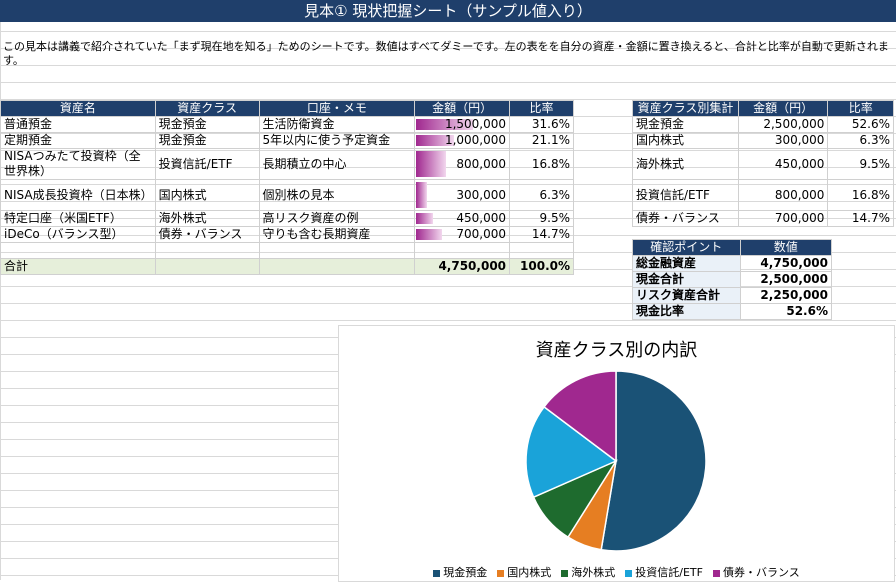 The height and width of the screenshot is (582, 896). Describe the element at coordinates (78, 124) in the screenshot. I see `asset-name-cell: 普通預金` at that location.